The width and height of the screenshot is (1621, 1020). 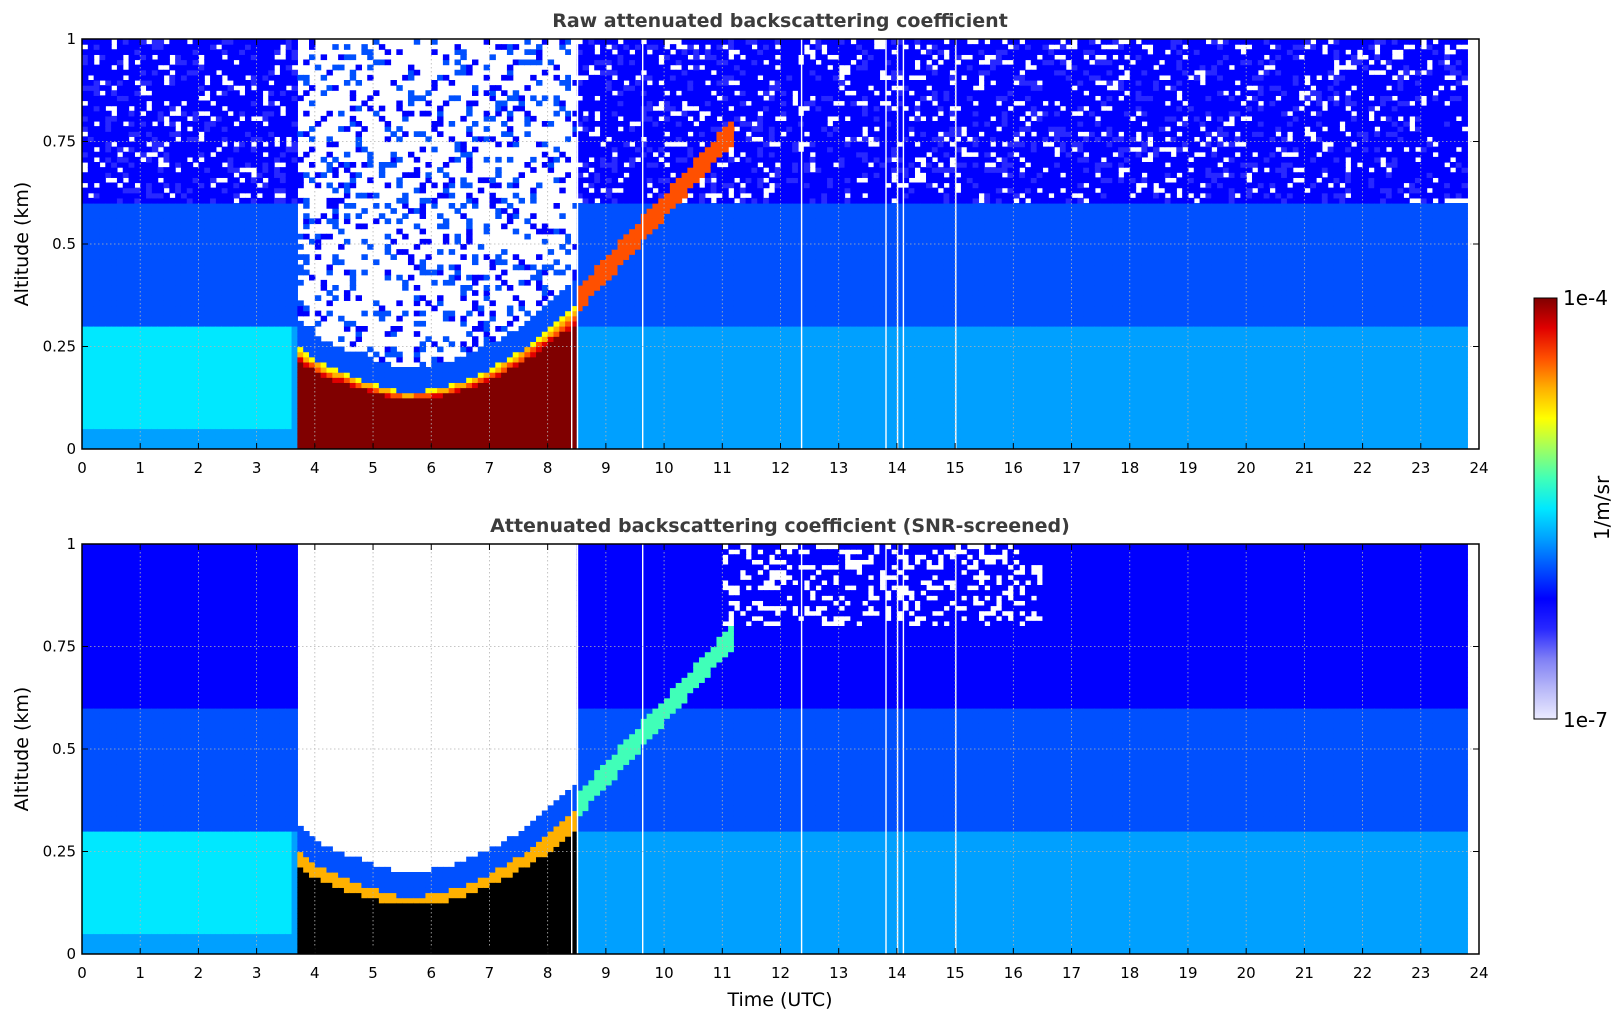 What do you see at coordinates (1585, 298) in the screenshot?
I see `colorbar-max-label: 1e-4` at bounding box center [1585, 298].